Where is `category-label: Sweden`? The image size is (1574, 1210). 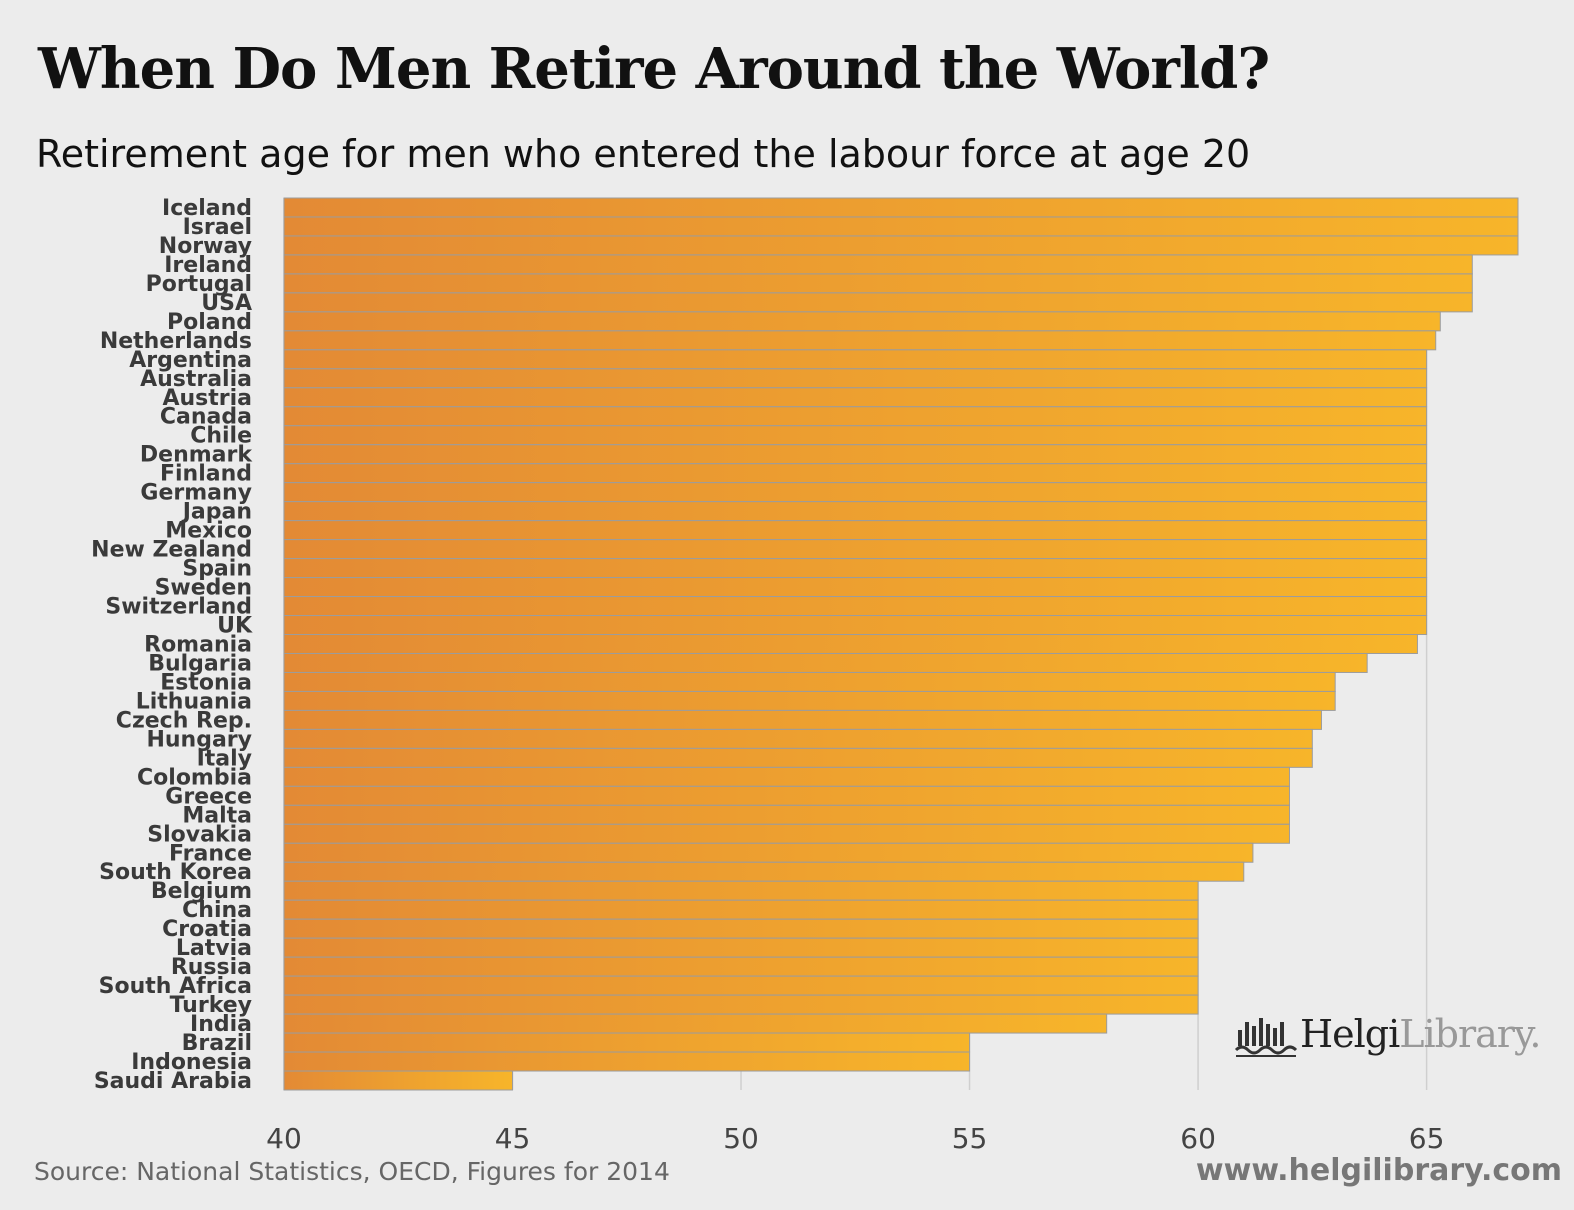 category-label: Sweden is located at coordinates (203, 588).